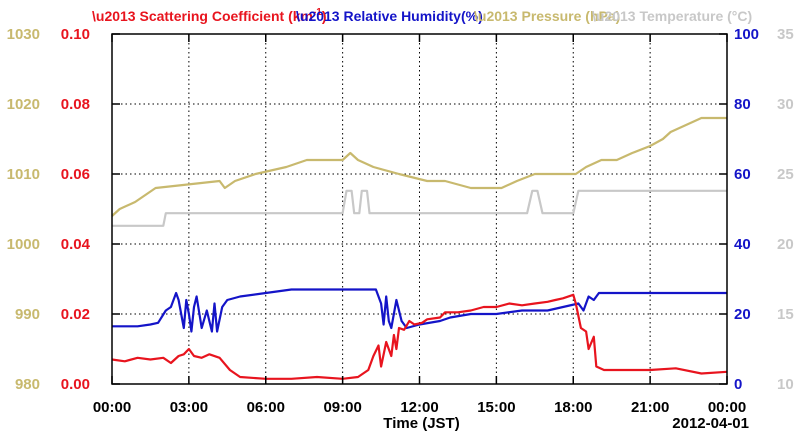  I want to click on x-tick-label: 18:00, so click(573, 407).